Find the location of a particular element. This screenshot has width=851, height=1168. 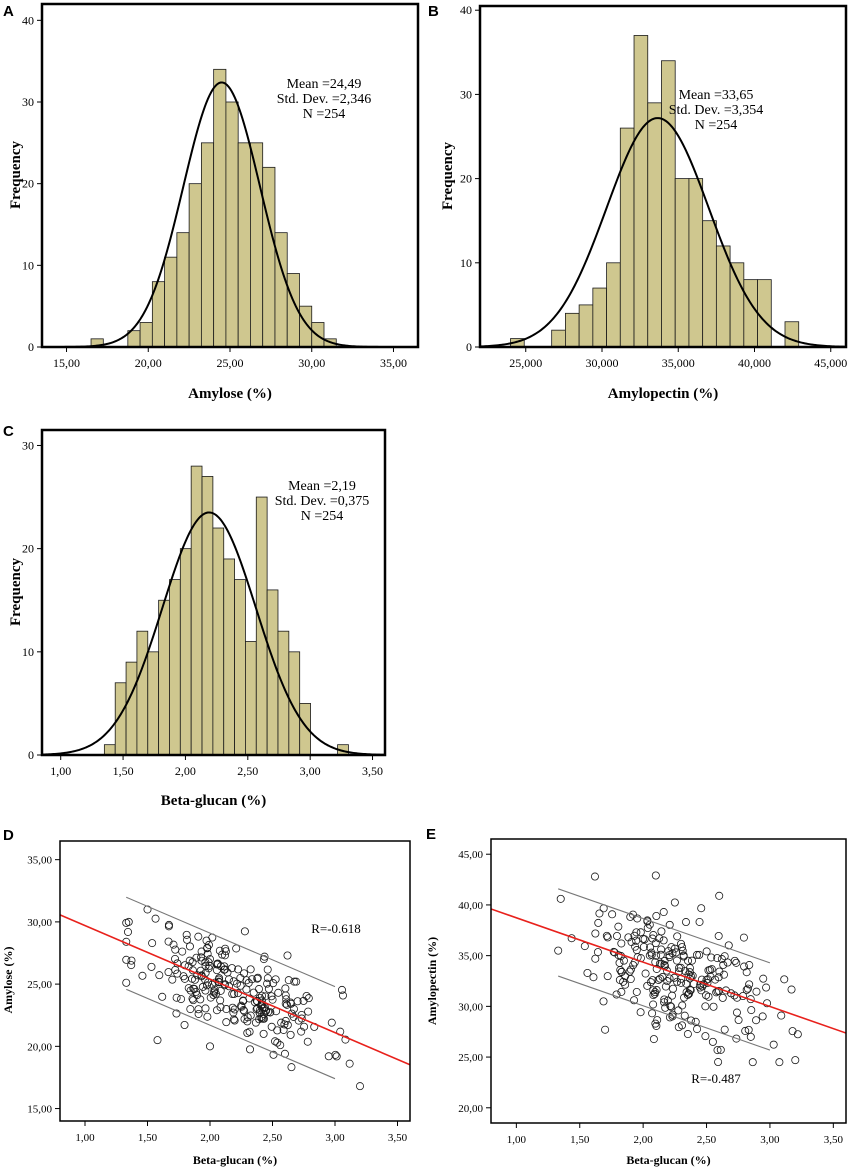

panel-d-plot-frame is located at coordinates (235, 981).